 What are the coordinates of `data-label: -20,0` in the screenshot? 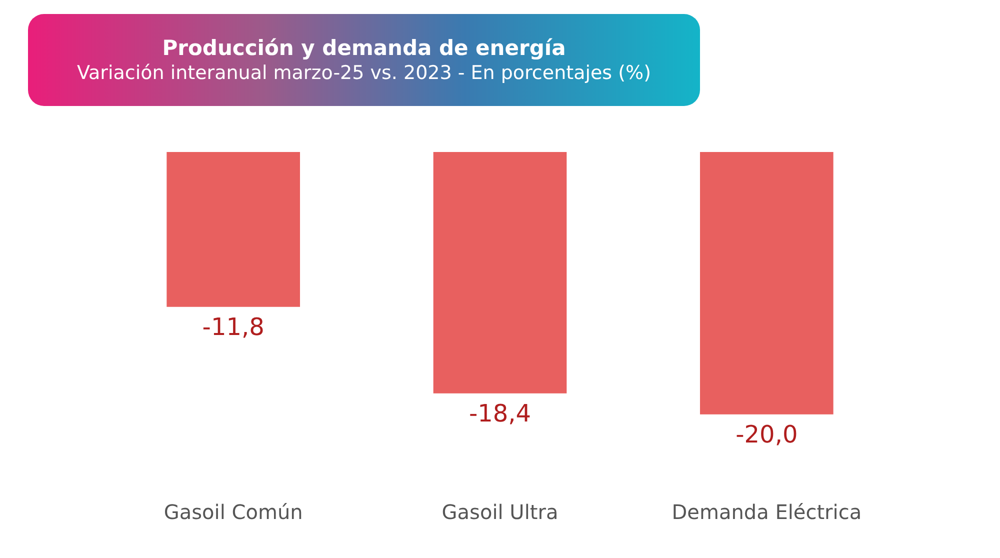 It's located at (767, 434).